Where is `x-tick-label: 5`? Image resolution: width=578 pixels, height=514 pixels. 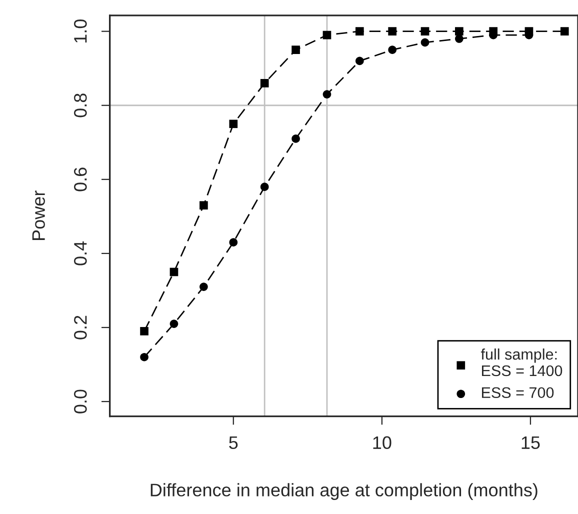
x-tick-label: 5 is located at coordinates (233, 443).